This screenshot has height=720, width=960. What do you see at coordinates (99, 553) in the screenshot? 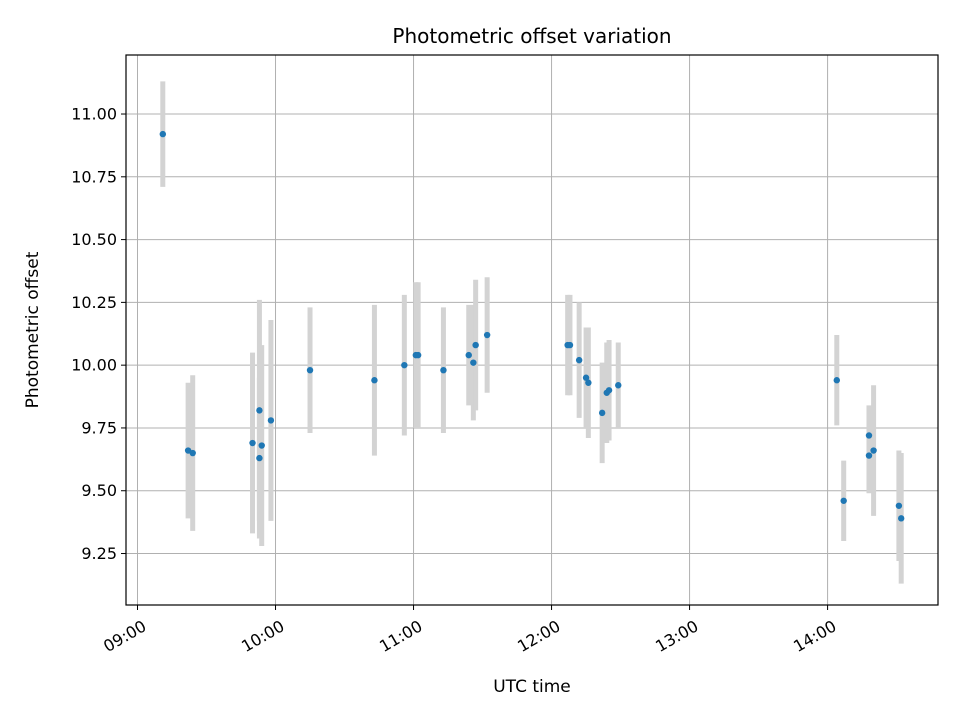
I see `y-tick-label: 9.25` at bounding box center [99, 553].